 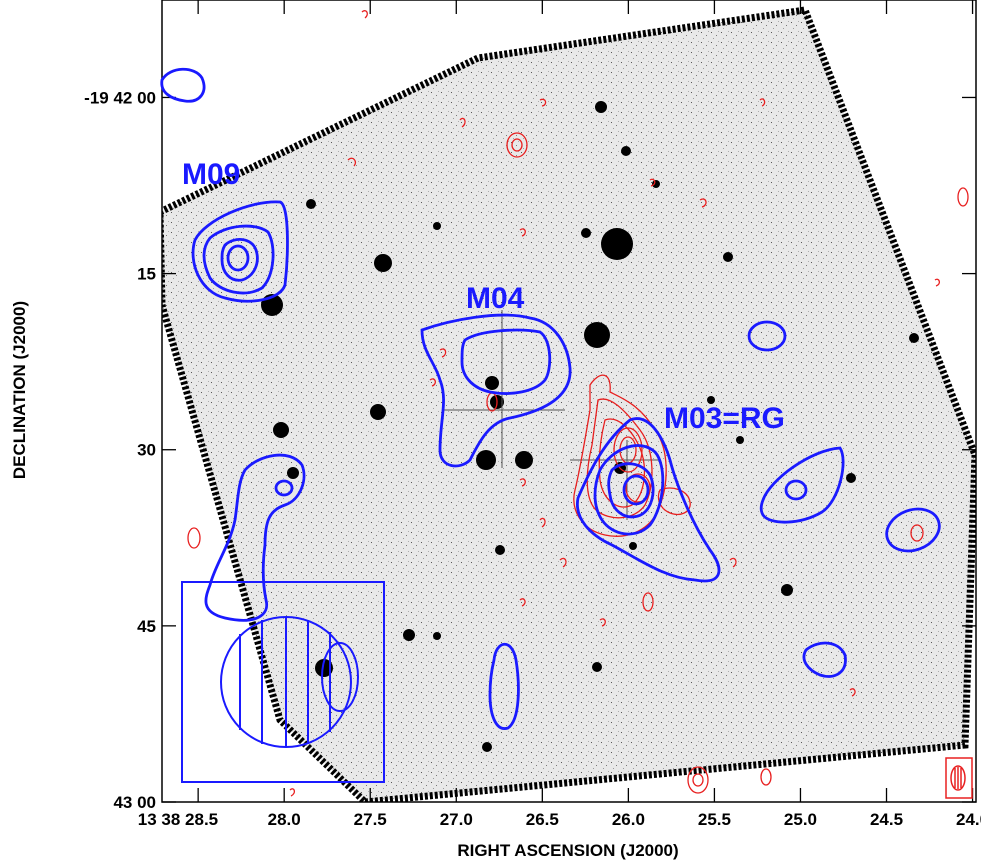 I want to click on y-tick-label: 45, so click(x=146, y=626).